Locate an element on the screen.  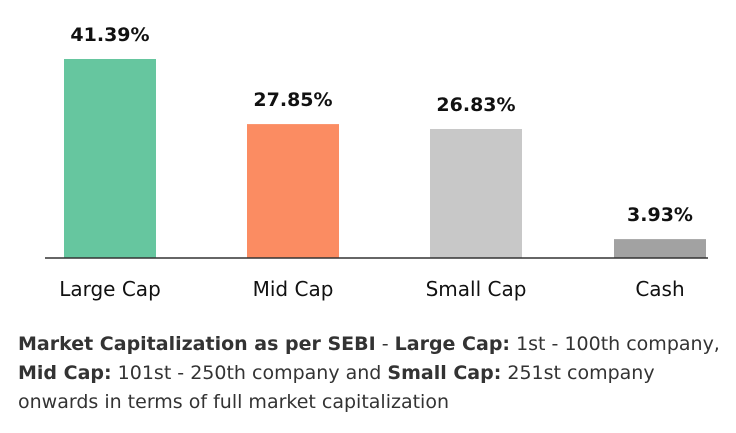
value-label-small-cap: 26.83% is located at coordinates (475, 105).